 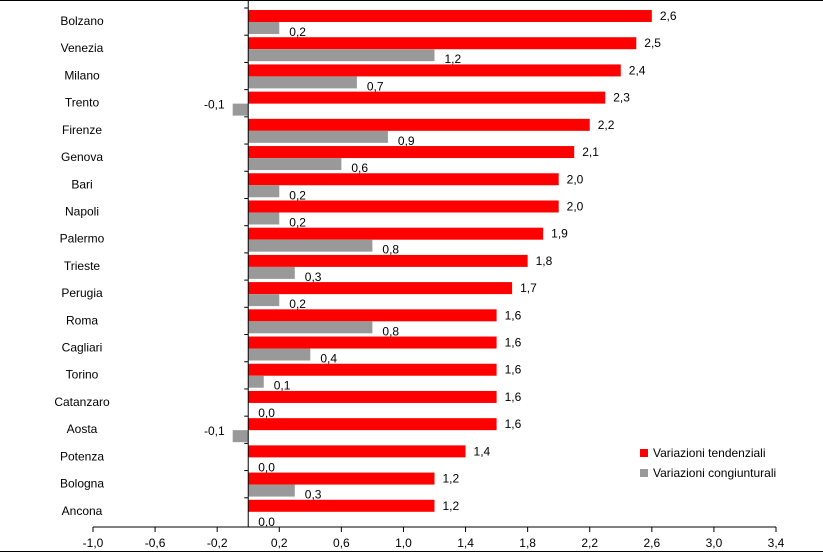 I want to click on legend-swatch-congiunturali, so click(x=644, y=473).